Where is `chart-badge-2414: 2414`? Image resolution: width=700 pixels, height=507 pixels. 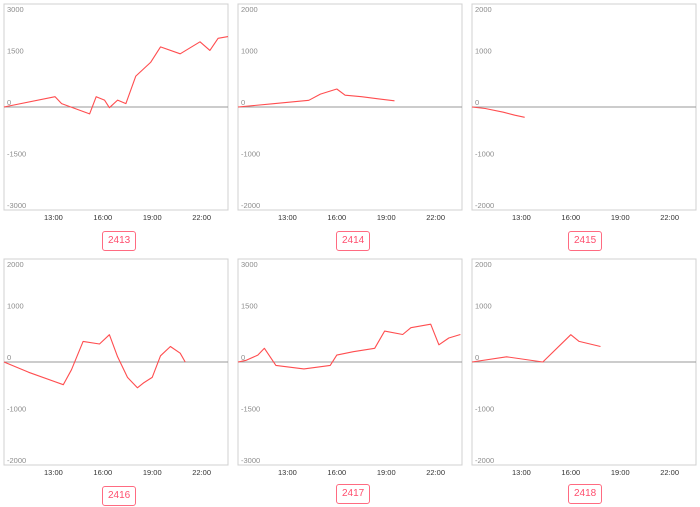
chart-badge-2414: 2414 is located at coordinates (353, 241).